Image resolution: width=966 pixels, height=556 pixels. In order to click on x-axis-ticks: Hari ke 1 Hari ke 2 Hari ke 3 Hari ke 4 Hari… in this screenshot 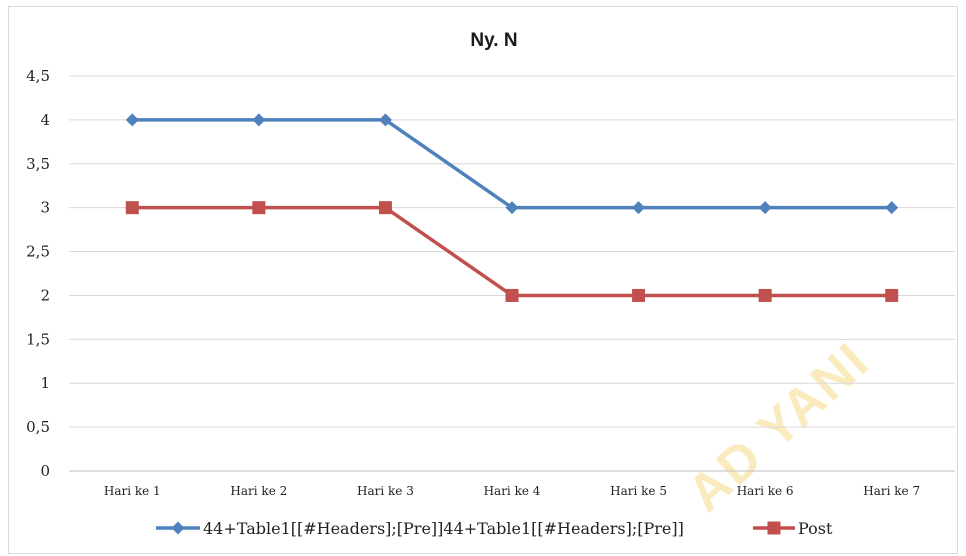, I will do `click(512, 491)`.